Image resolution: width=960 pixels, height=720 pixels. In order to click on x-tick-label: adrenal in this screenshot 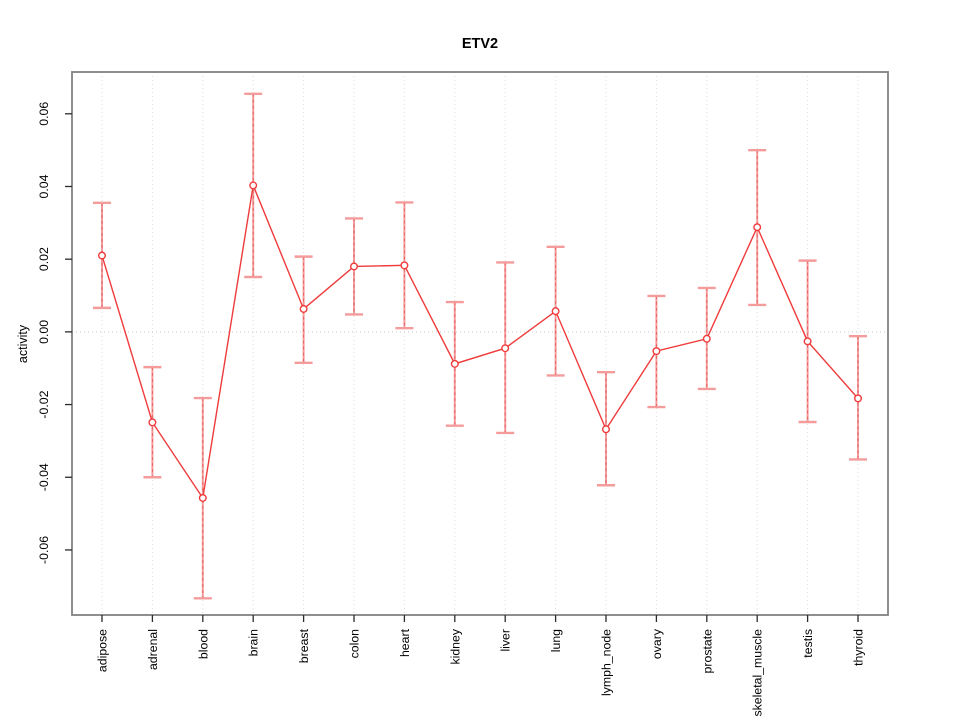, I will do `click(153, 649)`.